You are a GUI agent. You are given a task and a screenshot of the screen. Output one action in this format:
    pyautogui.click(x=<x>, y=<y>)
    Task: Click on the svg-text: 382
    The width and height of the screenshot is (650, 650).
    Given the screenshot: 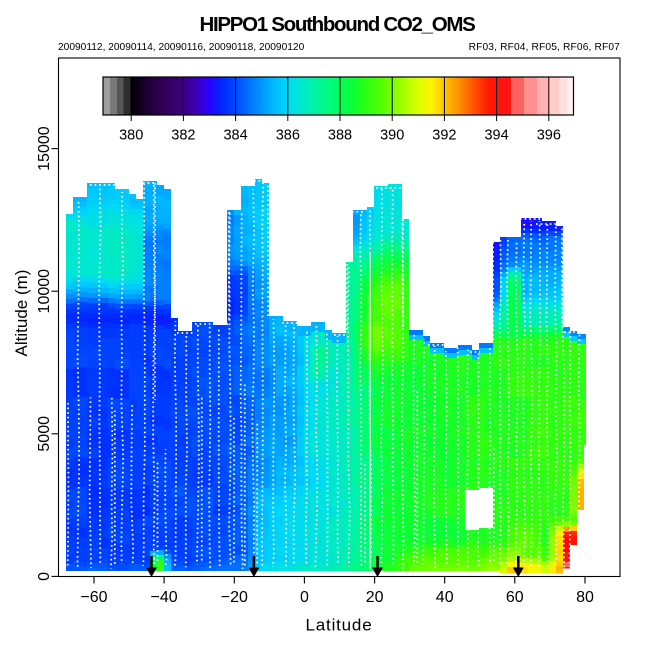 What is the action you would take?
    pyautogui.click(x=183, y=136)
    